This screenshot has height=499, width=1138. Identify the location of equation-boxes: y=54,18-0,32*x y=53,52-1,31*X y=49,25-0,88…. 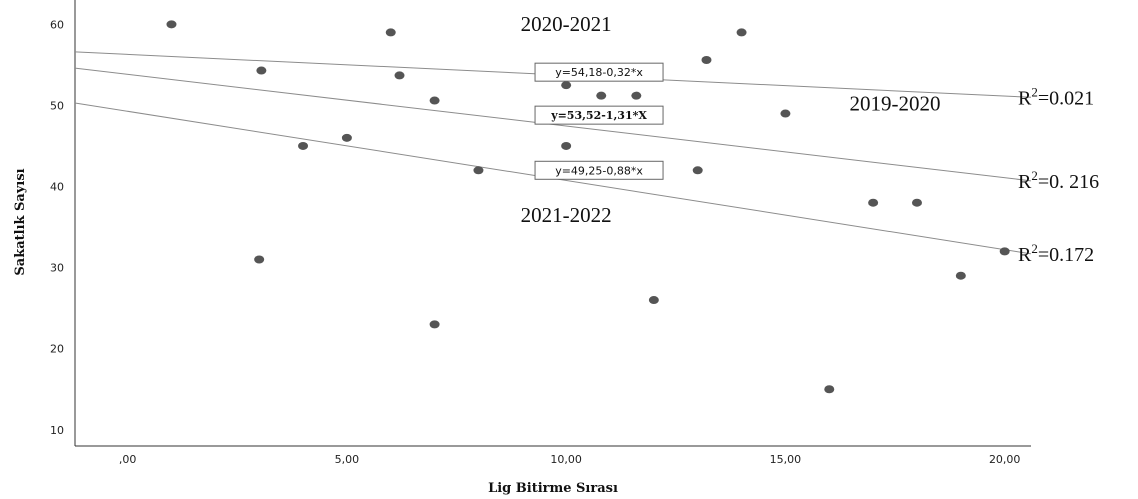
(599, 121).